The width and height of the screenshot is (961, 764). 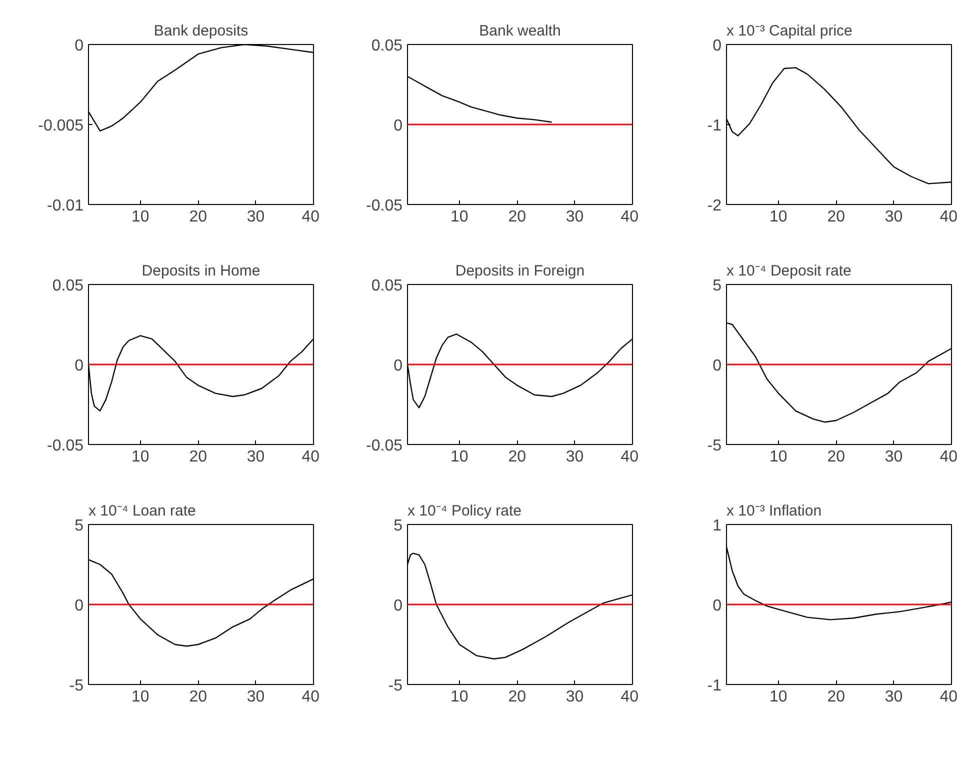 What do you see at coordinates (714, 206) in the screenshot?
I see `y-tick-label: -2` at bounding box center [714, 206].